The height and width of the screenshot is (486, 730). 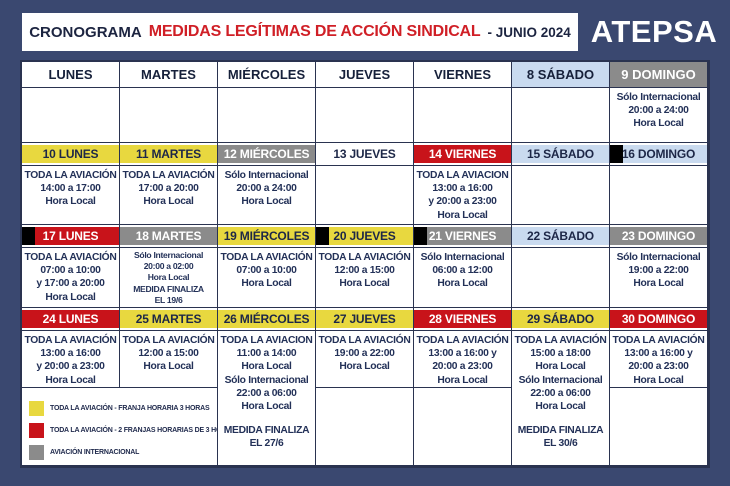 I want to click on day-label: 10 LUNES, so click(x=70, y=154).